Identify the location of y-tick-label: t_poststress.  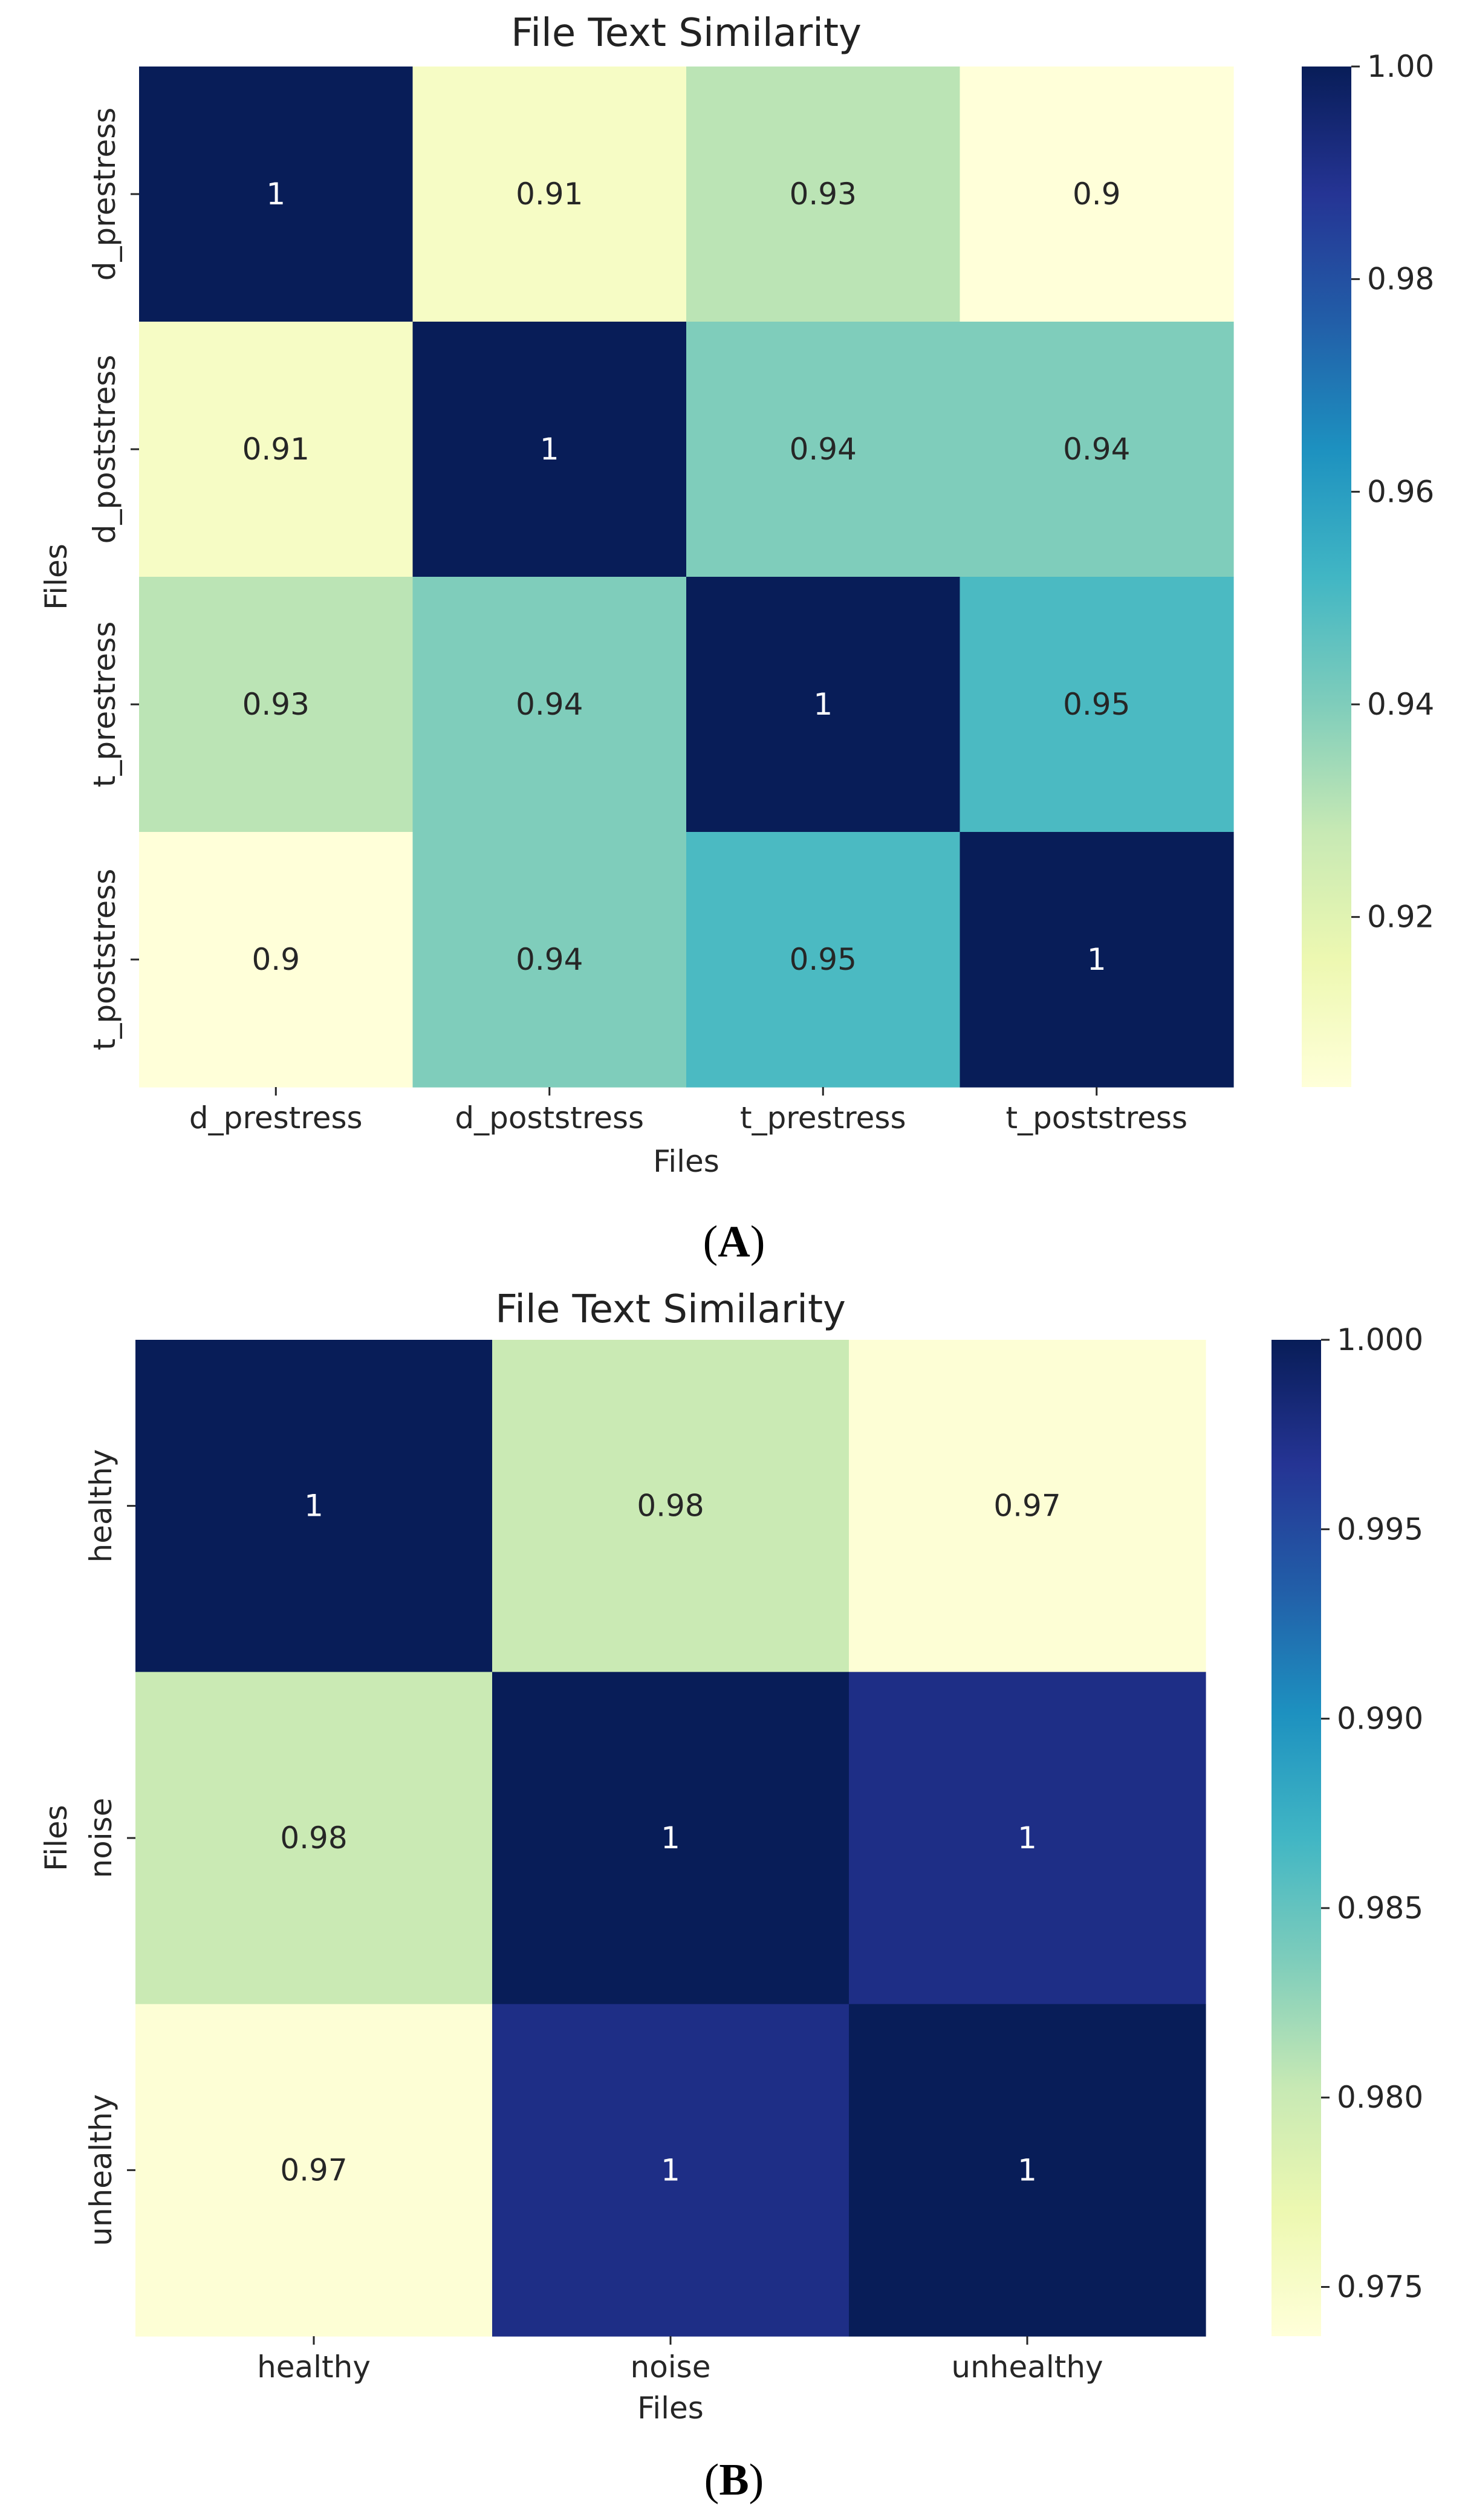
(105, 960).